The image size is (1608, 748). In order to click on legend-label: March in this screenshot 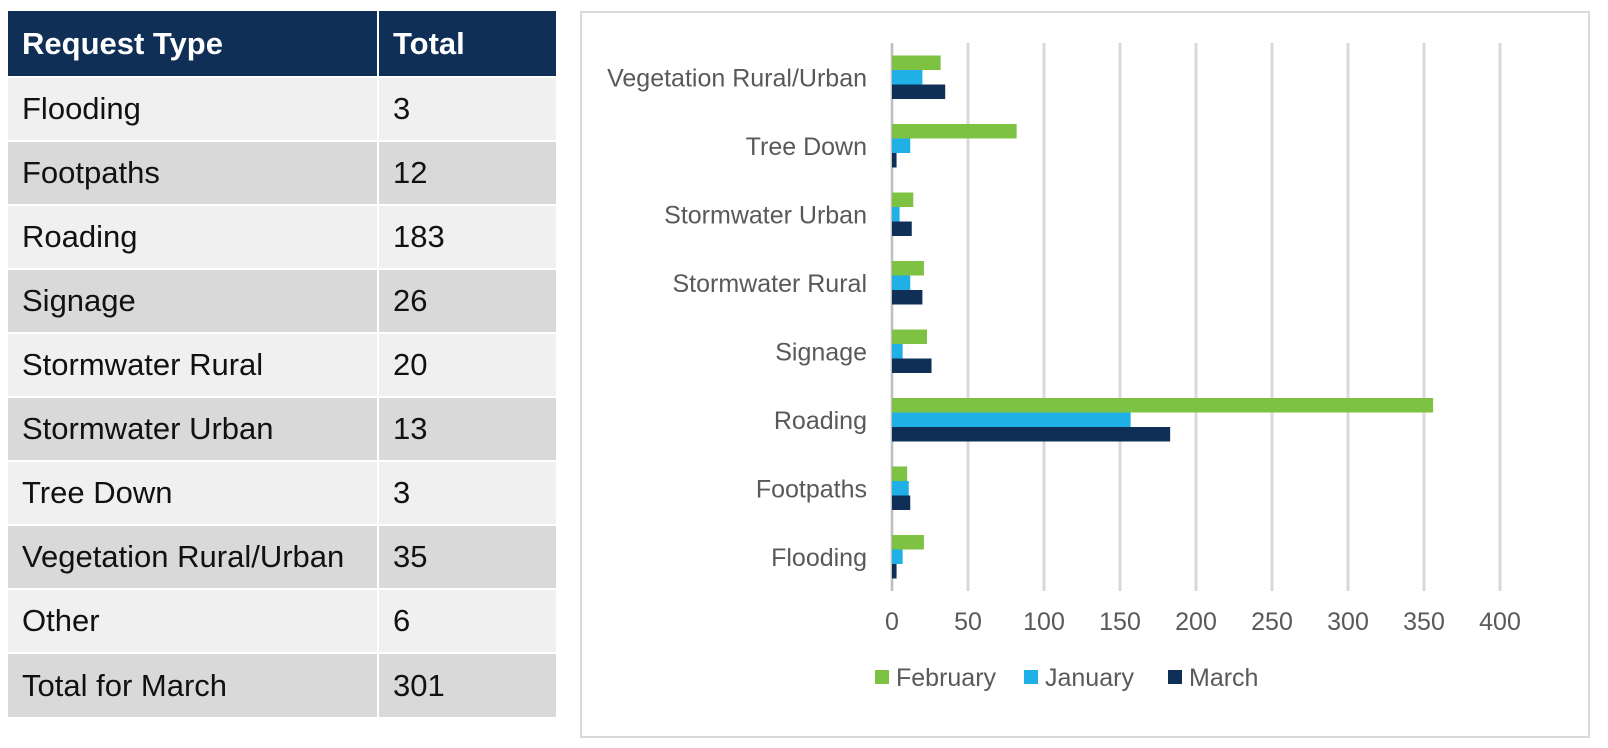, I will do `click(1223, 678)`.